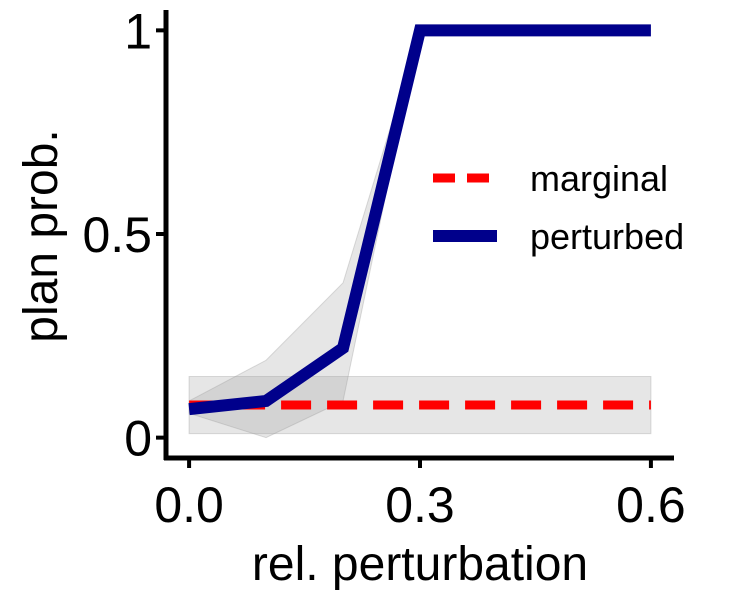  I want to click on x-tick-label: 0.0, so click(189, 505).